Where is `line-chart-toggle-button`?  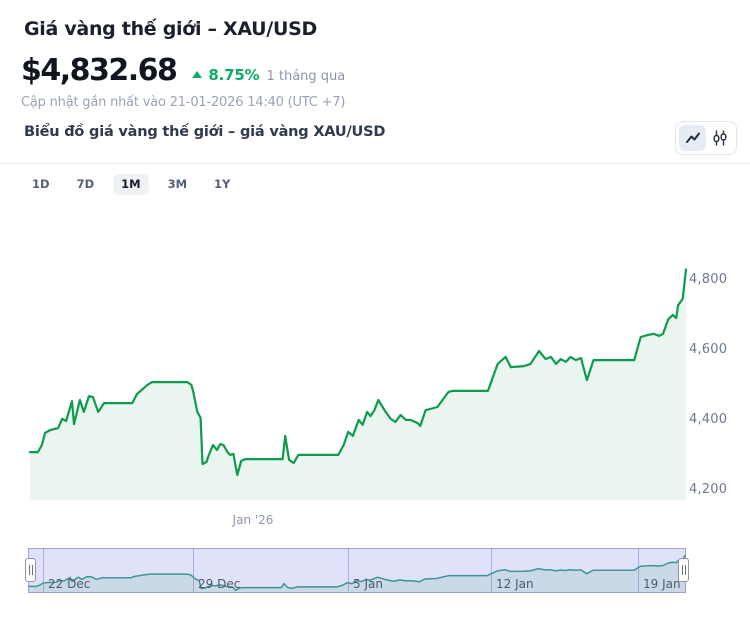
line-chart-toggle-button is located at coordinates (692, 138).